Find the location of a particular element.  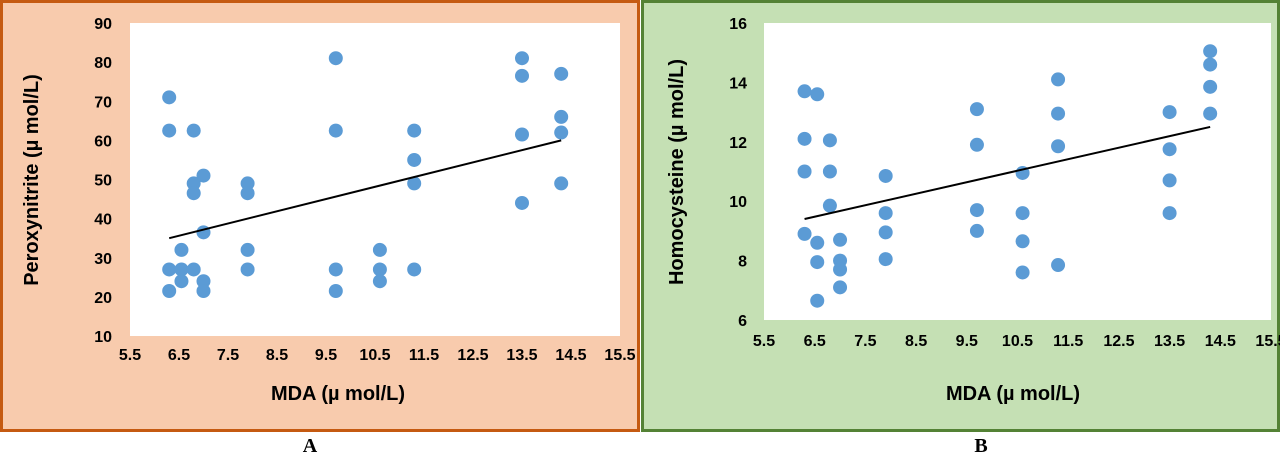

y-axis-label: Peroxynitrite (µ mol/L) is located at coordinates (32, 180).